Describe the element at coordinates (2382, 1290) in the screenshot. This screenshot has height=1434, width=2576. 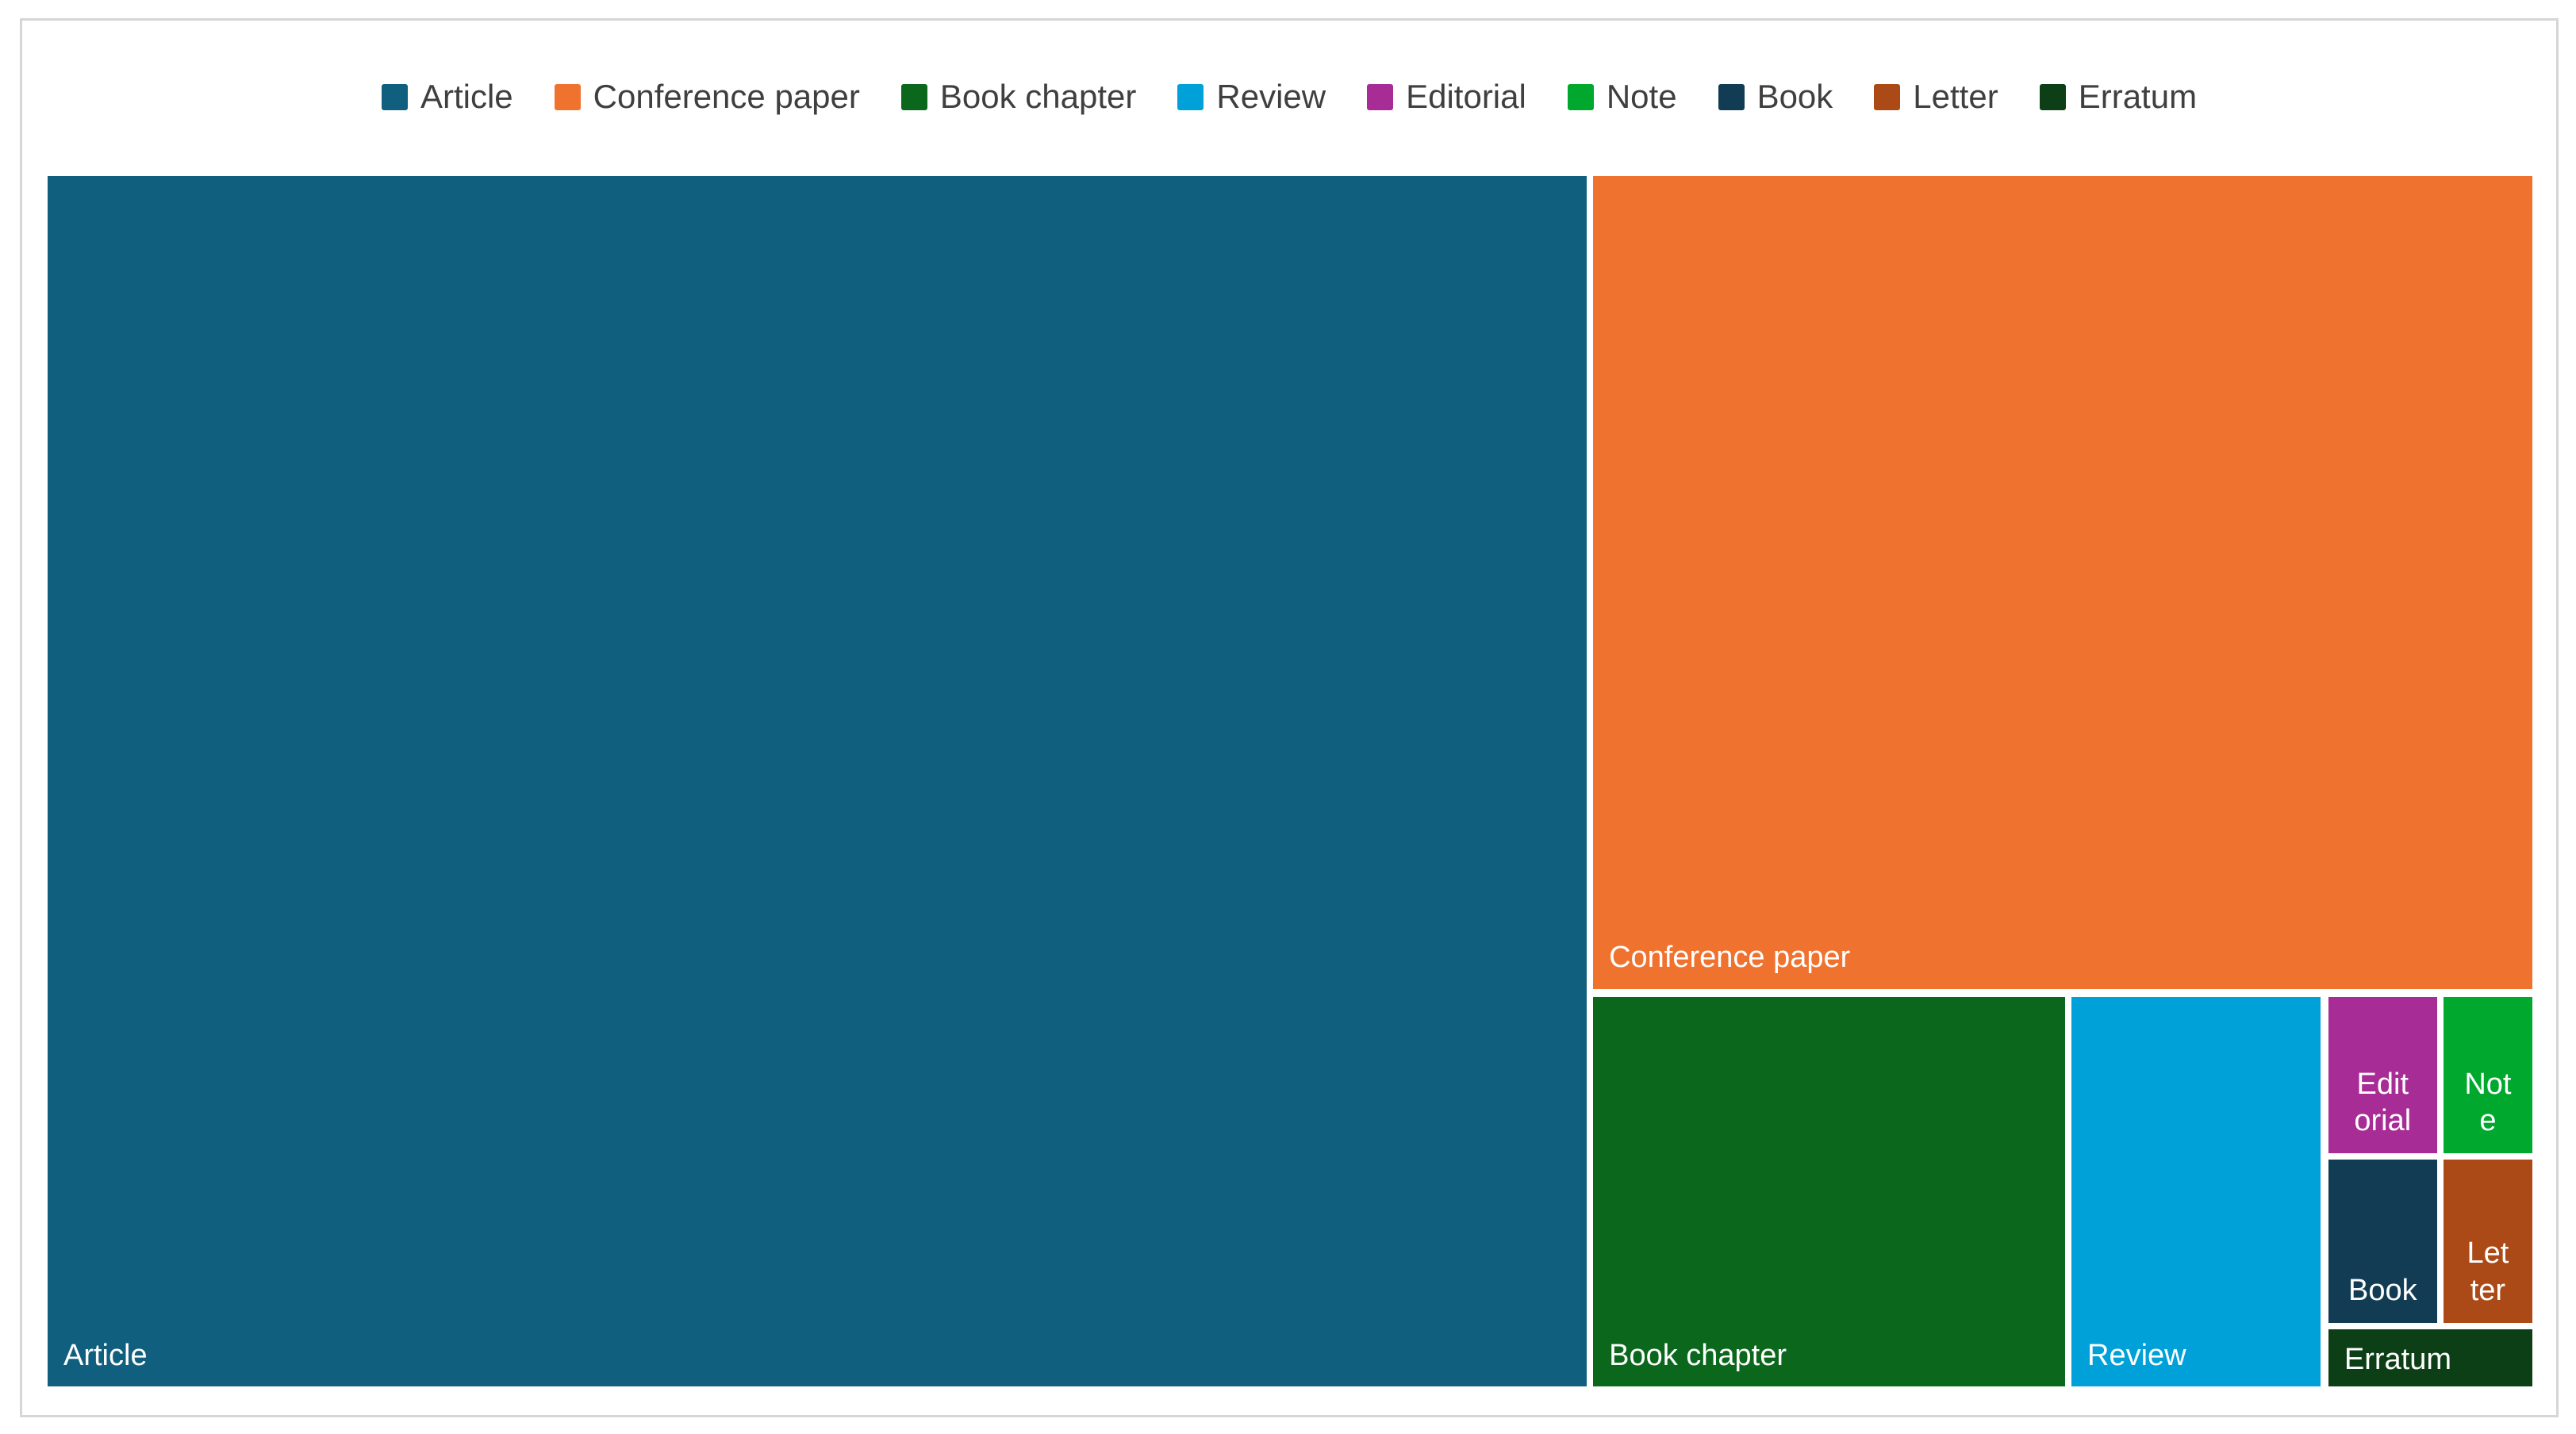
I see `tile-label-line: Book` at that location.